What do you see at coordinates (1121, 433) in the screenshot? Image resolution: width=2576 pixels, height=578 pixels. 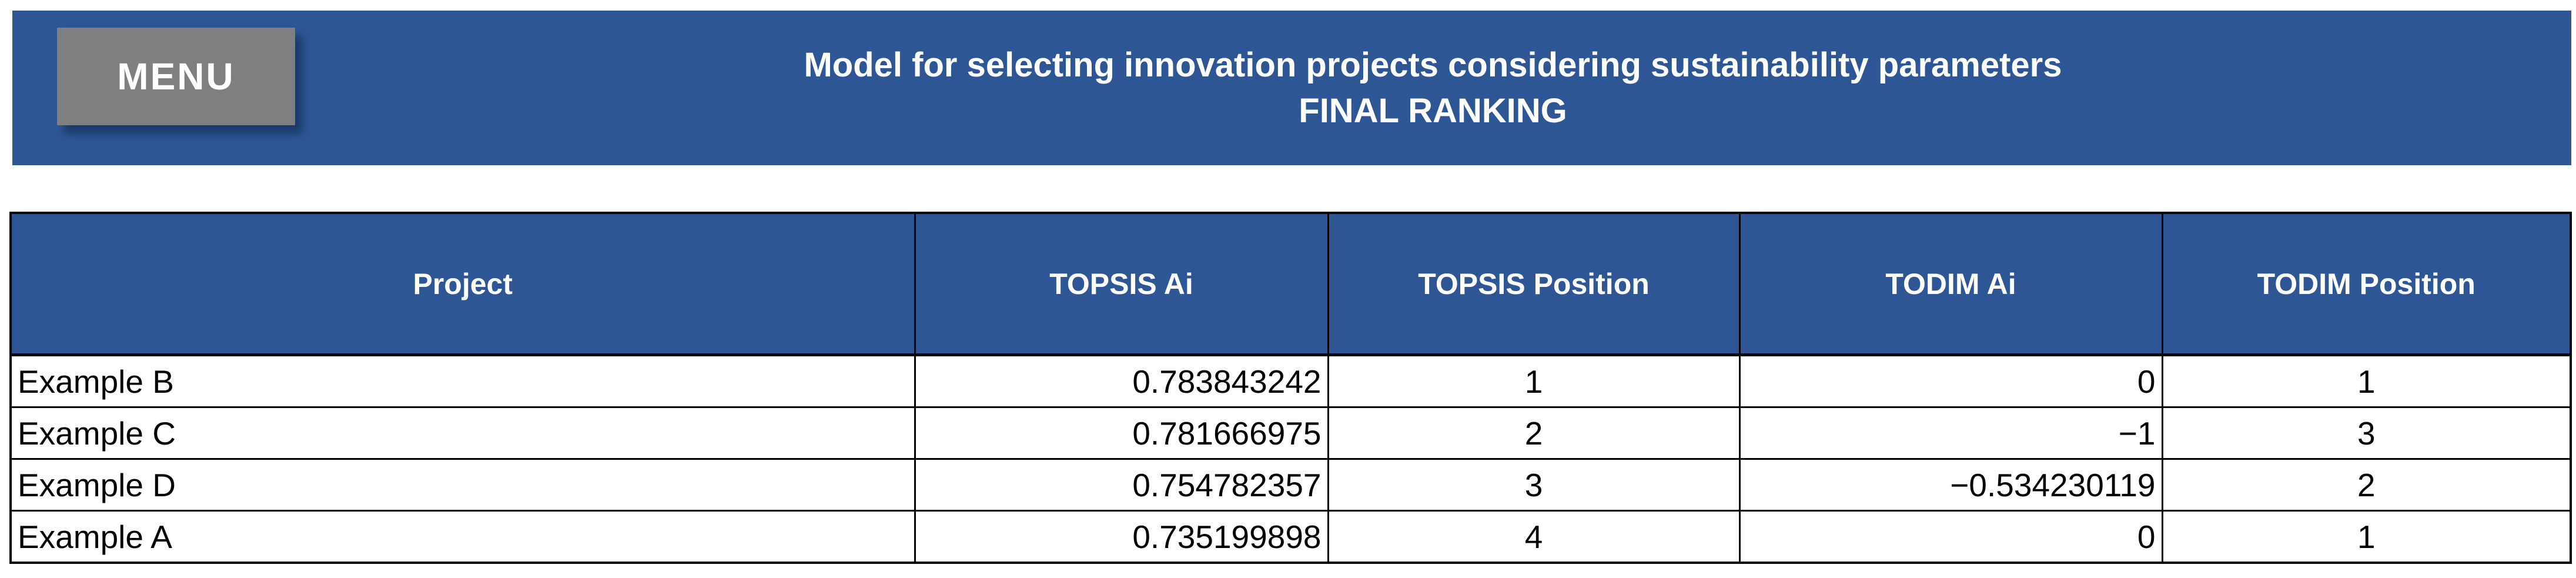 I see `cell-topsis-ai: 0.781666975` at bounding box center [1121, 433].